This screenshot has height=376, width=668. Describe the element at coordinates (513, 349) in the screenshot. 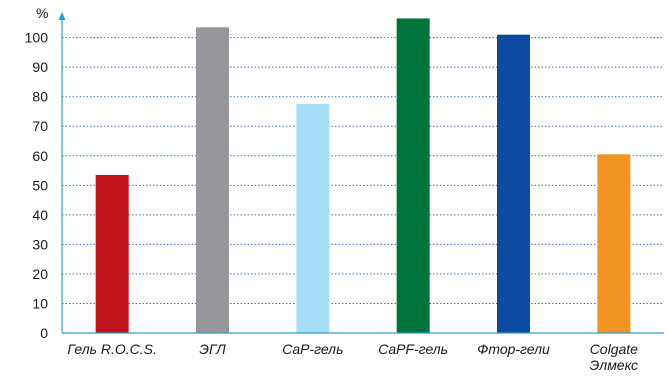

I see `x-tick-label: Фтор-гели` at that location.